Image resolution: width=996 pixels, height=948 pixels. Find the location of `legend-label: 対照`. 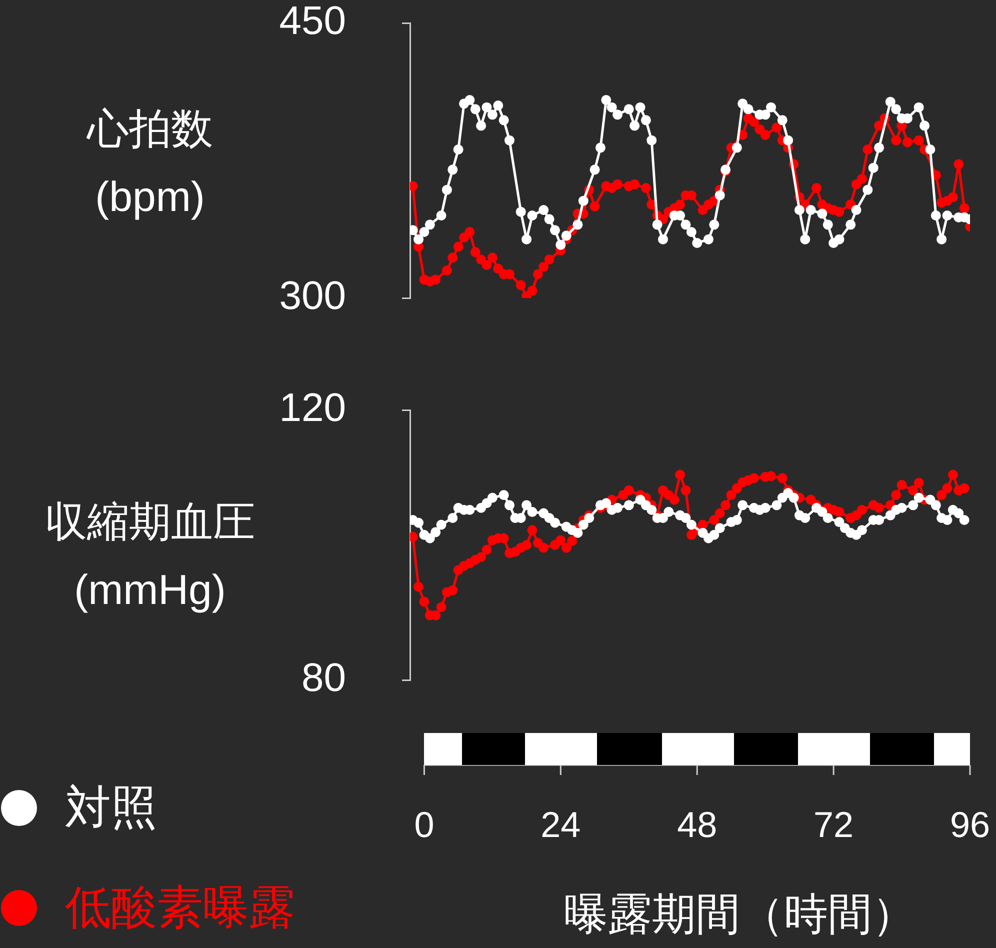

legend-label: 対照 is located at coordinates (111, 807).